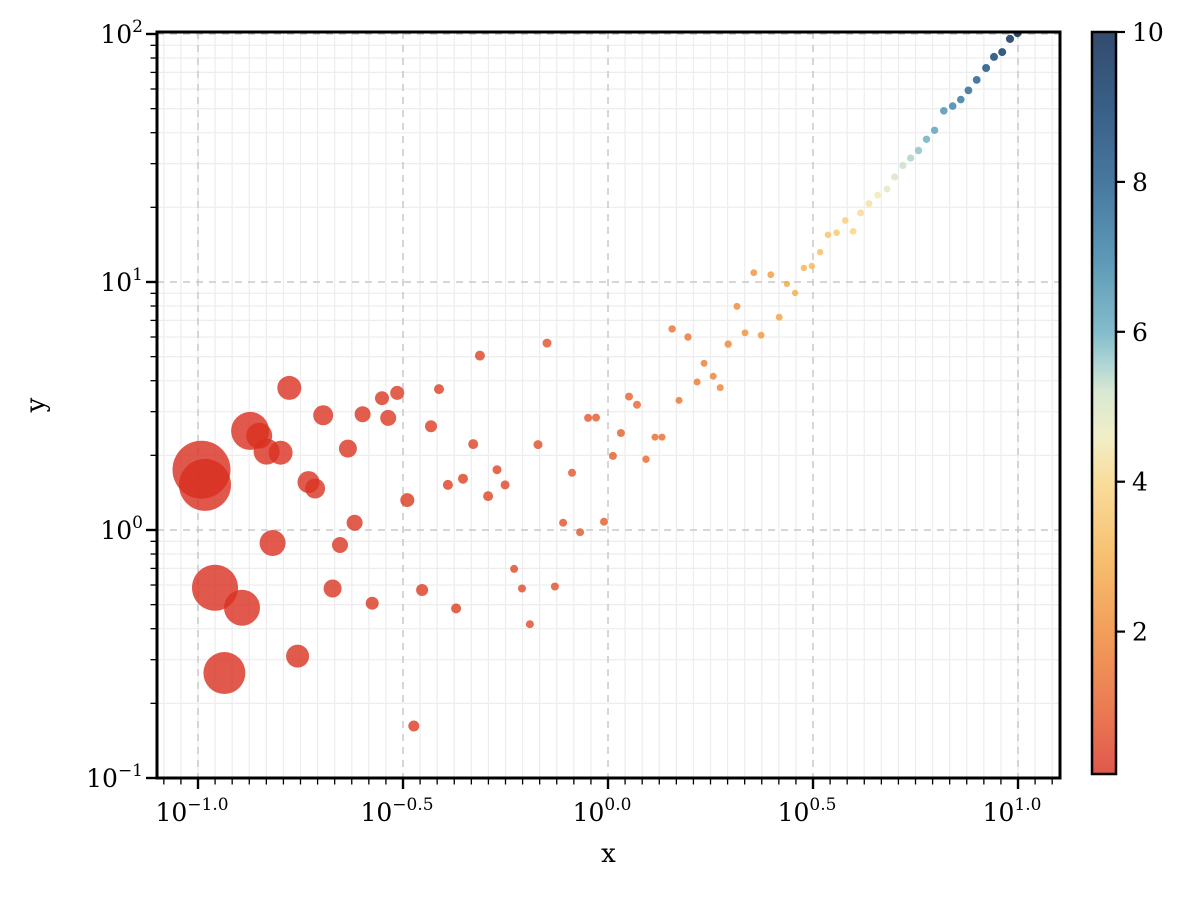  I want to click on colorbar-border, so click(1104, 403).